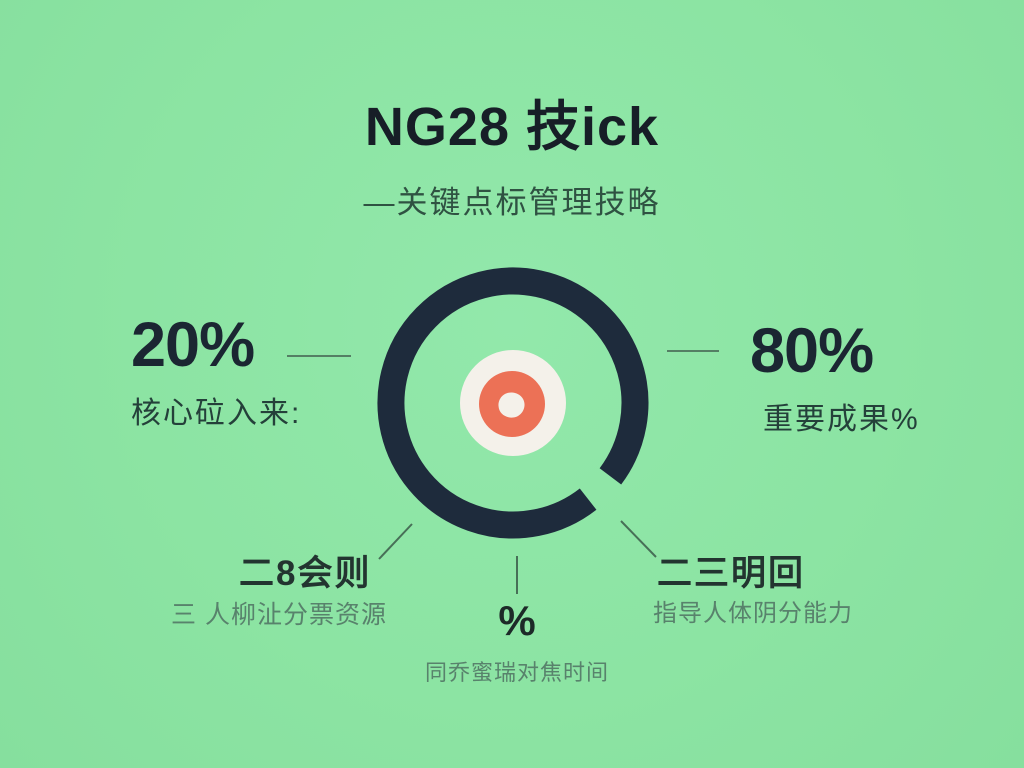 This screenshot has height=768, width=1024. Describe the element at coordinates (753, 613) in the screenshot. I see `bottom-right-callout-label: 指导人体阴分能力` at that location.